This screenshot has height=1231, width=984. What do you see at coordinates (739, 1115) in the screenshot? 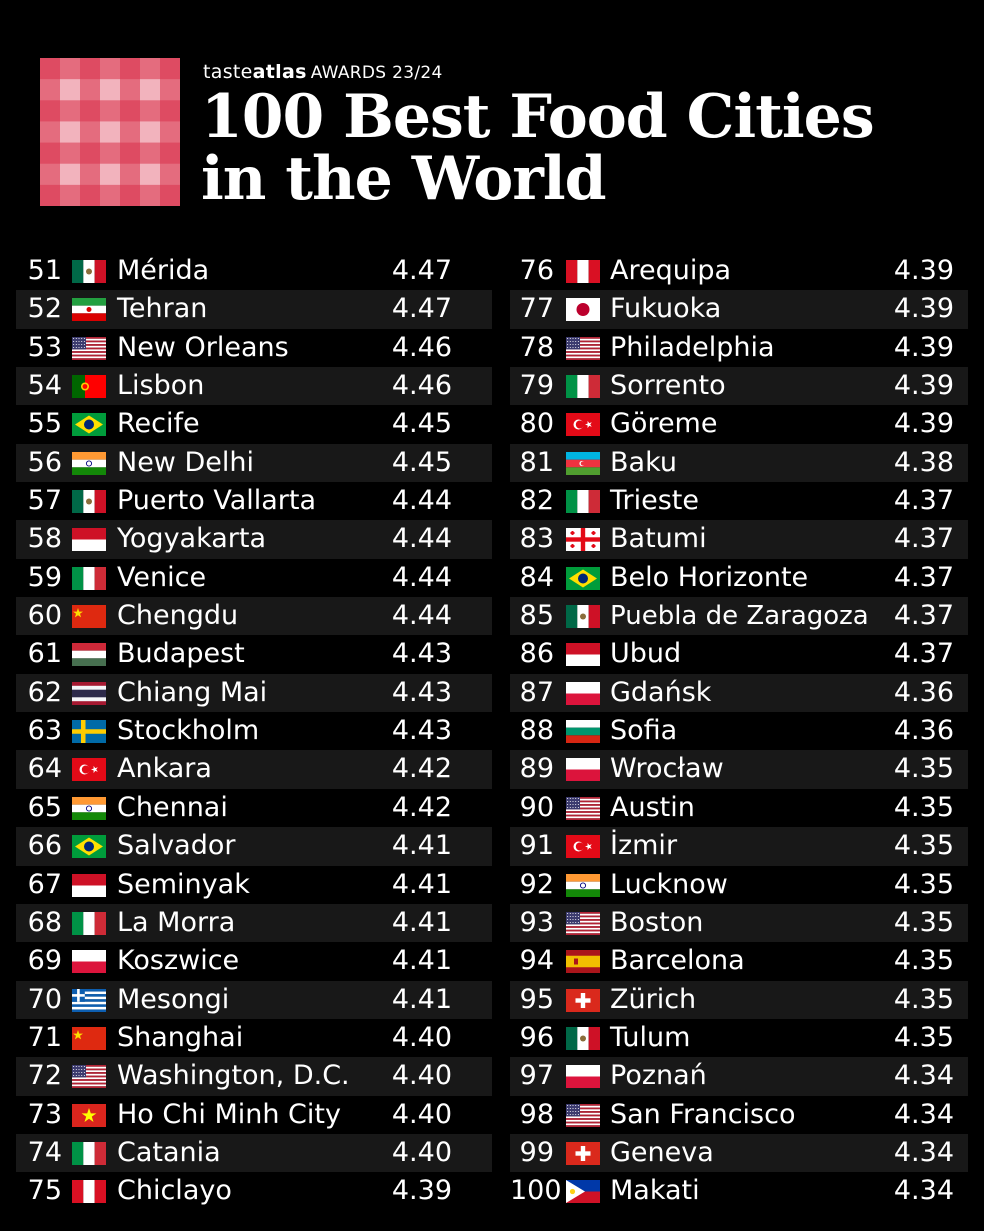
I see `ranking-row: 98 San Francisco 4.34` at bounding box center [739, 1115].